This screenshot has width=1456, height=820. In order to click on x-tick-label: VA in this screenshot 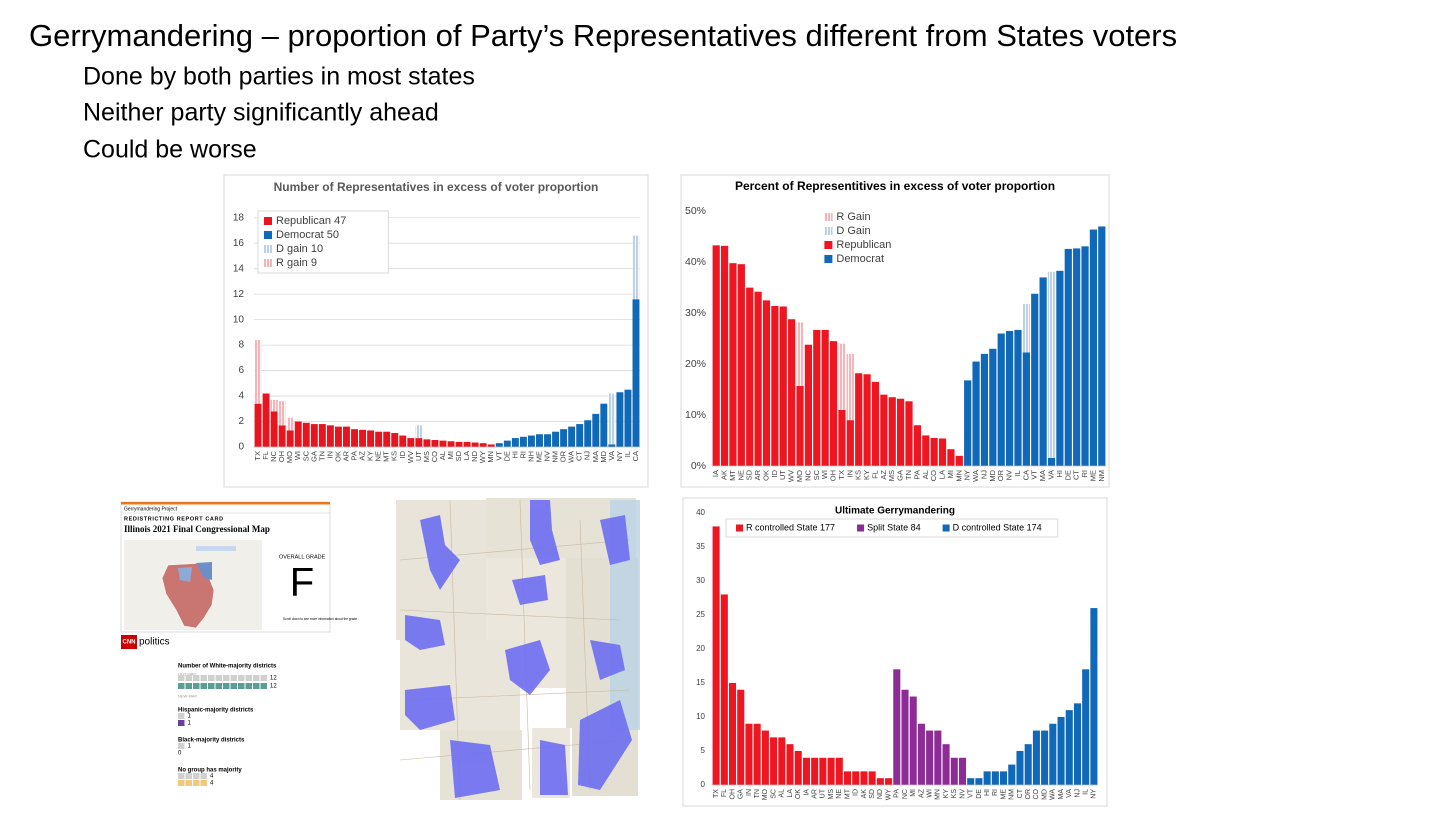, I will do `click(611, 455)`.